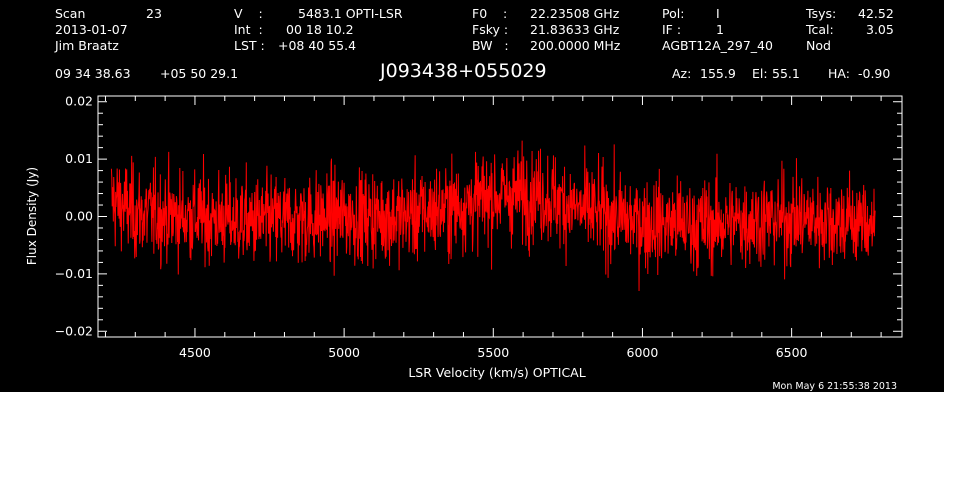  I want to click on scan-value: 23, so click(154, 13).